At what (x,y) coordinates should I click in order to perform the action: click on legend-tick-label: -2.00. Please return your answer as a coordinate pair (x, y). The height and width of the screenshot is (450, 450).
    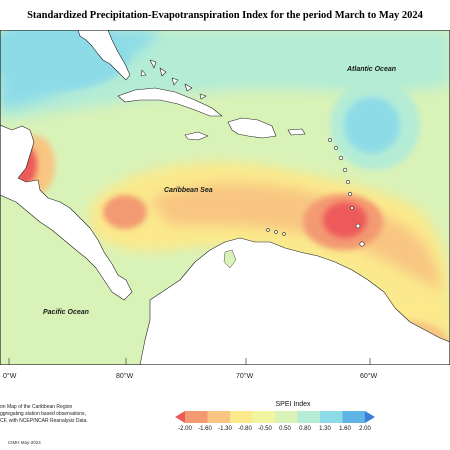
    Looking at the image, I should click on (185, 429).